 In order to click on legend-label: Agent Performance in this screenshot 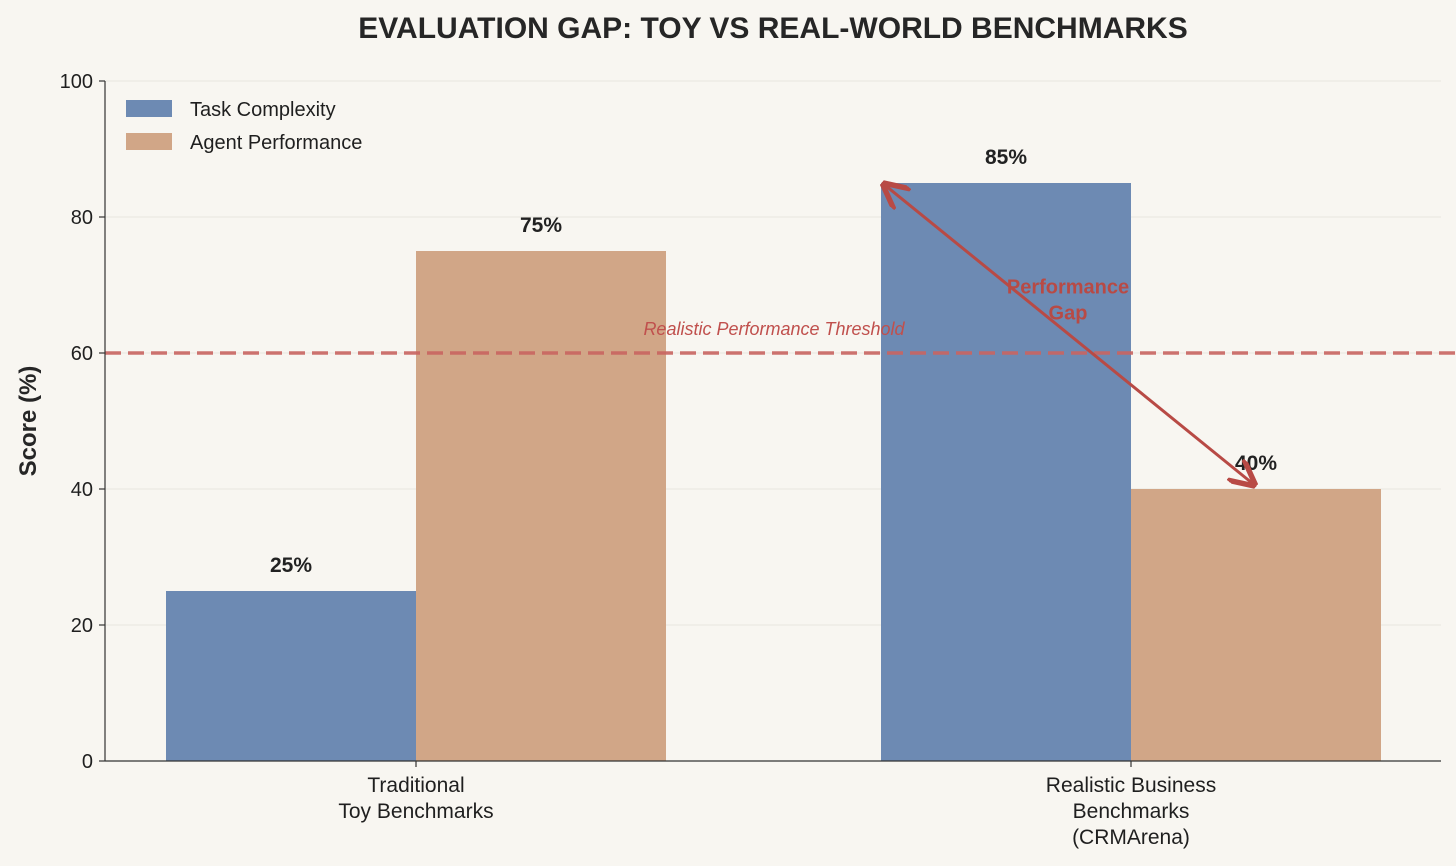, I will do `click(276, 143)`.